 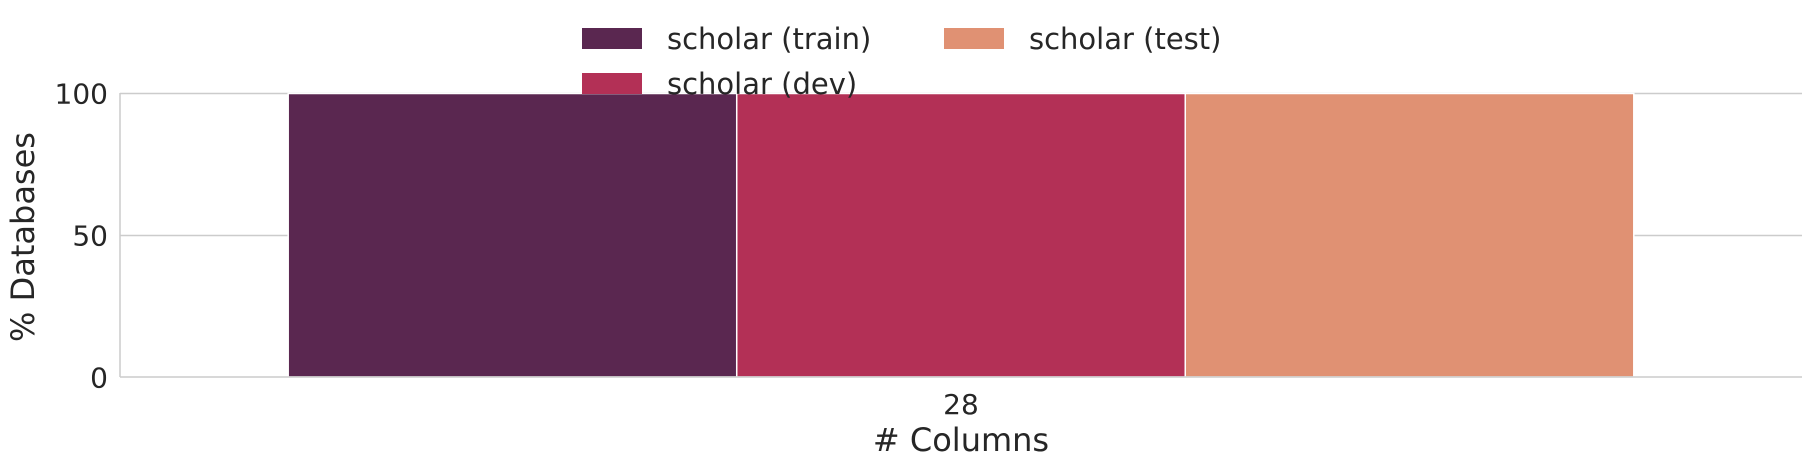 I want to click on y-tick-label: 0, so click(x=99, y=378).